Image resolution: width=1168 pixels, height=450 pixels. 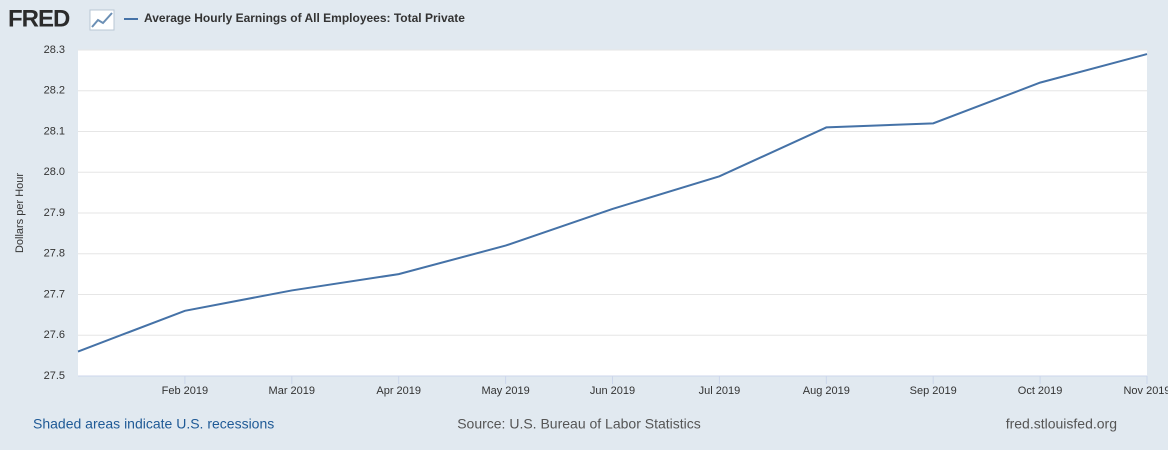 What do you see at coordinates (54, 91) in the screenshot?
I see `y-tick-label: 28.2` at bounding box center [54, 91].